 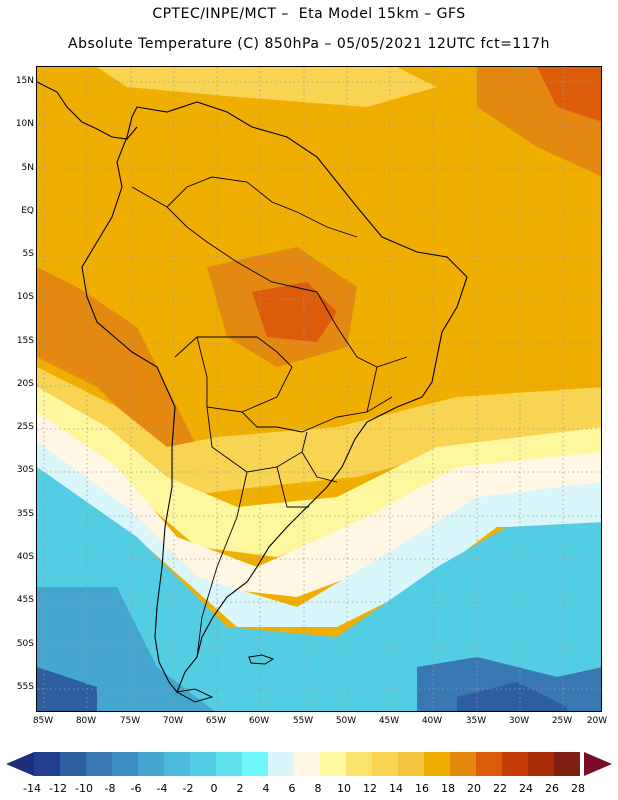 What do you see at coordinates (27, 168) in the screenshot?
I see `lat-label-5n: 5N` at bounding box center [27, 168].